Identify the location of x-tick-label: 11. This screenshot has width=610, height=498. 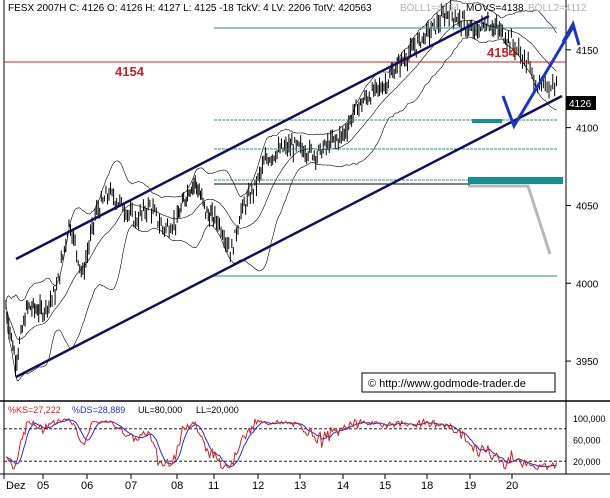
(213, 486).